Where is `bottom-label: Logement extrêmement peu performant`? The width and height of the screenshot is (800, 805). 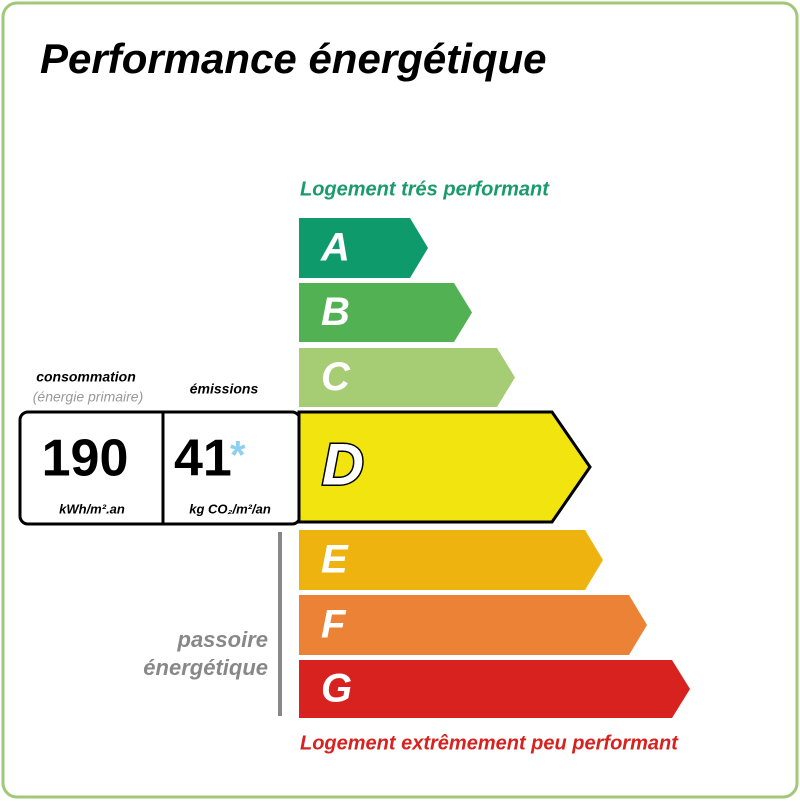 bottom-label: Logement extrêmement peu performant is located at coordinates (489, 743).